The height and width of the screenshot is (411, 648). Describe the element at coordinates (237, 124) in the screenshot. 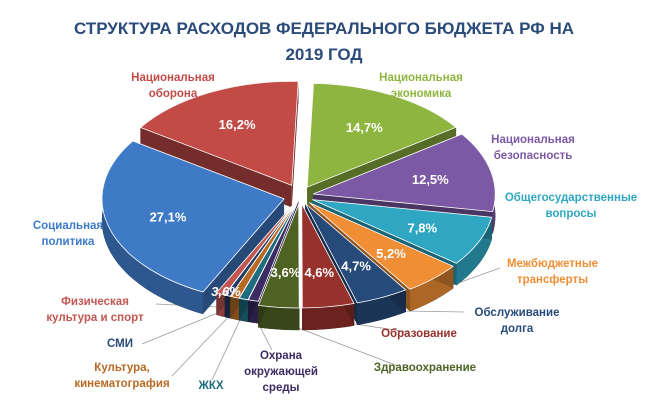

I see `value-label-13: 16,2%` at that location.